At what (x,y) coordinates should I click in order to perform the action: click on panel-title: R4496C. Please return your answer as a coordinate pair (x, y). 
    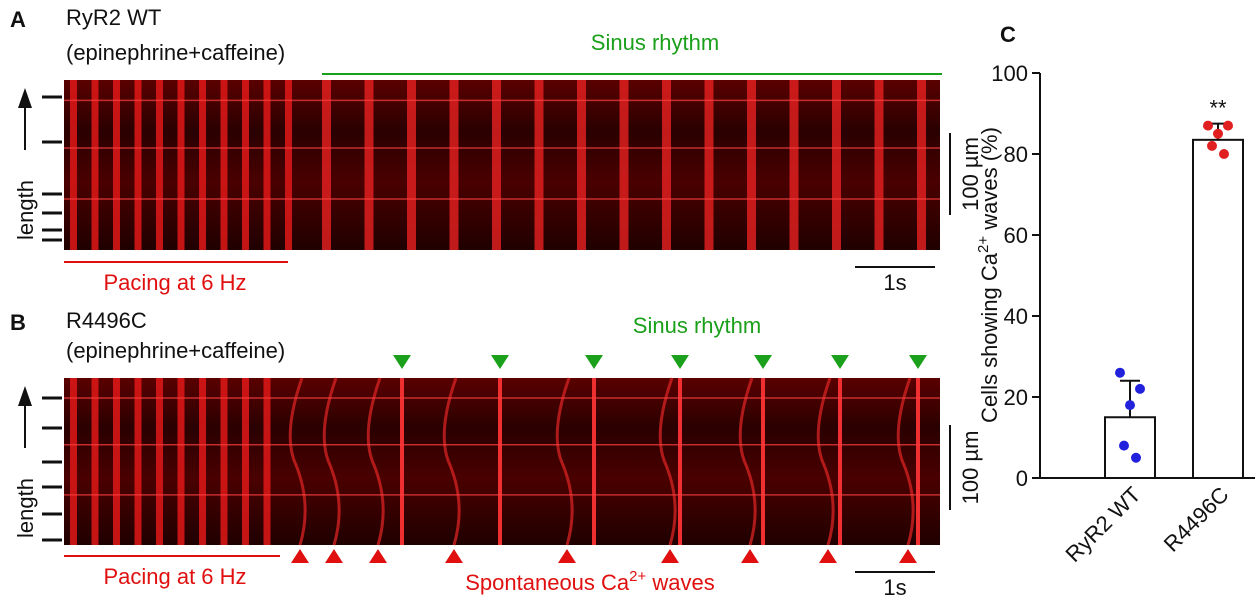
    Looking at the image, I should click on (106, 320).